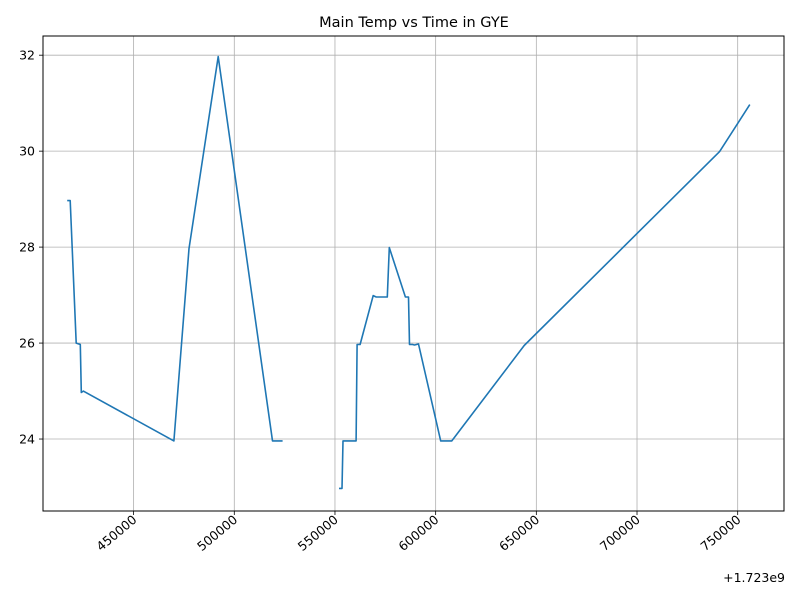  I want to click on x-tick-label: 600000, so click(418, 533).